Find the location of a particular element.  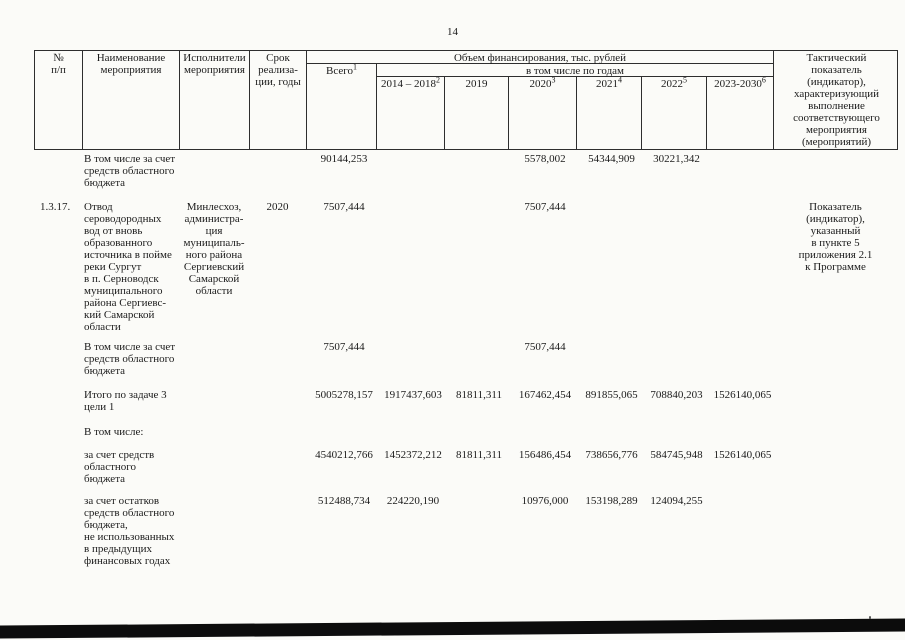

row-2022: 30221,342 is located at coordinates (676, 159).